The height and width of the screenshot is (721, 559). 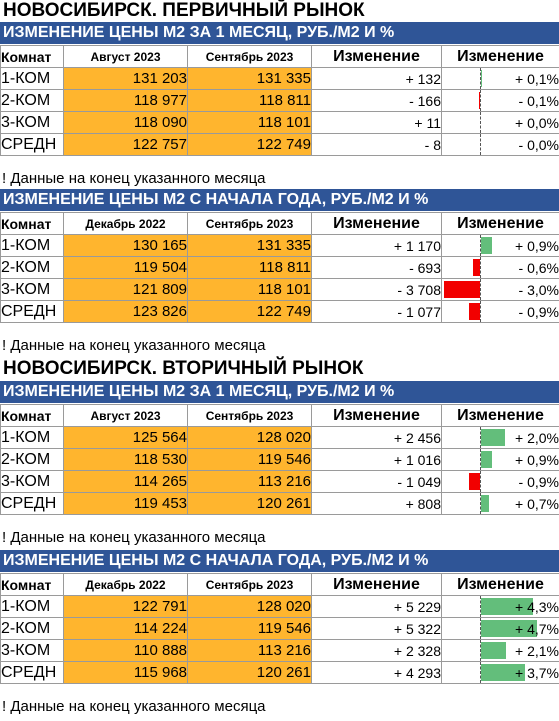 I want to click on table-row: 2-КОМ 118 530 119 546 + 1 016 + 0,9%, so click(x=279, y=459).